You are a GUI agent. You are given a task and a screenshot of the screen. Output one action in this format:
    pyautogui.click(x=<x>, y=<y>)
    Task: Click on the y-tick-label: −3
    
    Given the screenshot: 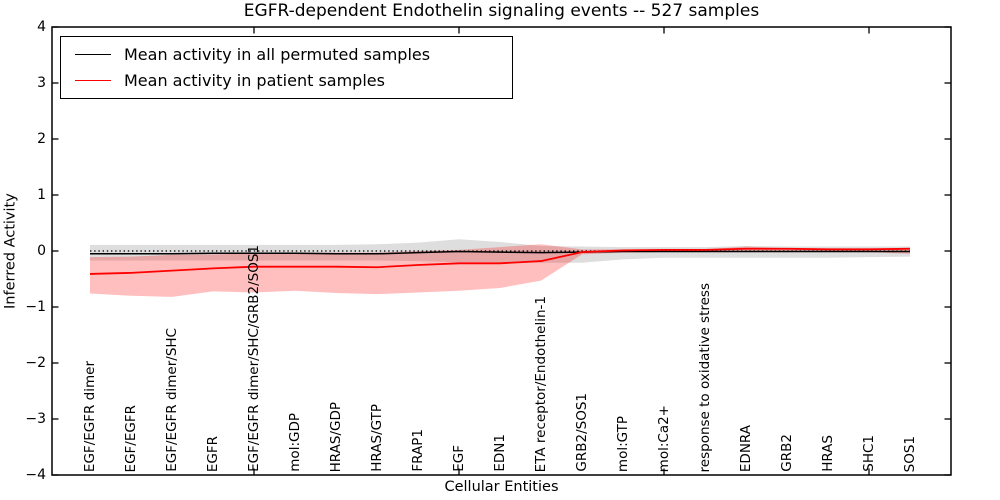 What is the action you would take?
    pyautogui.click(x=35, y=419)
    